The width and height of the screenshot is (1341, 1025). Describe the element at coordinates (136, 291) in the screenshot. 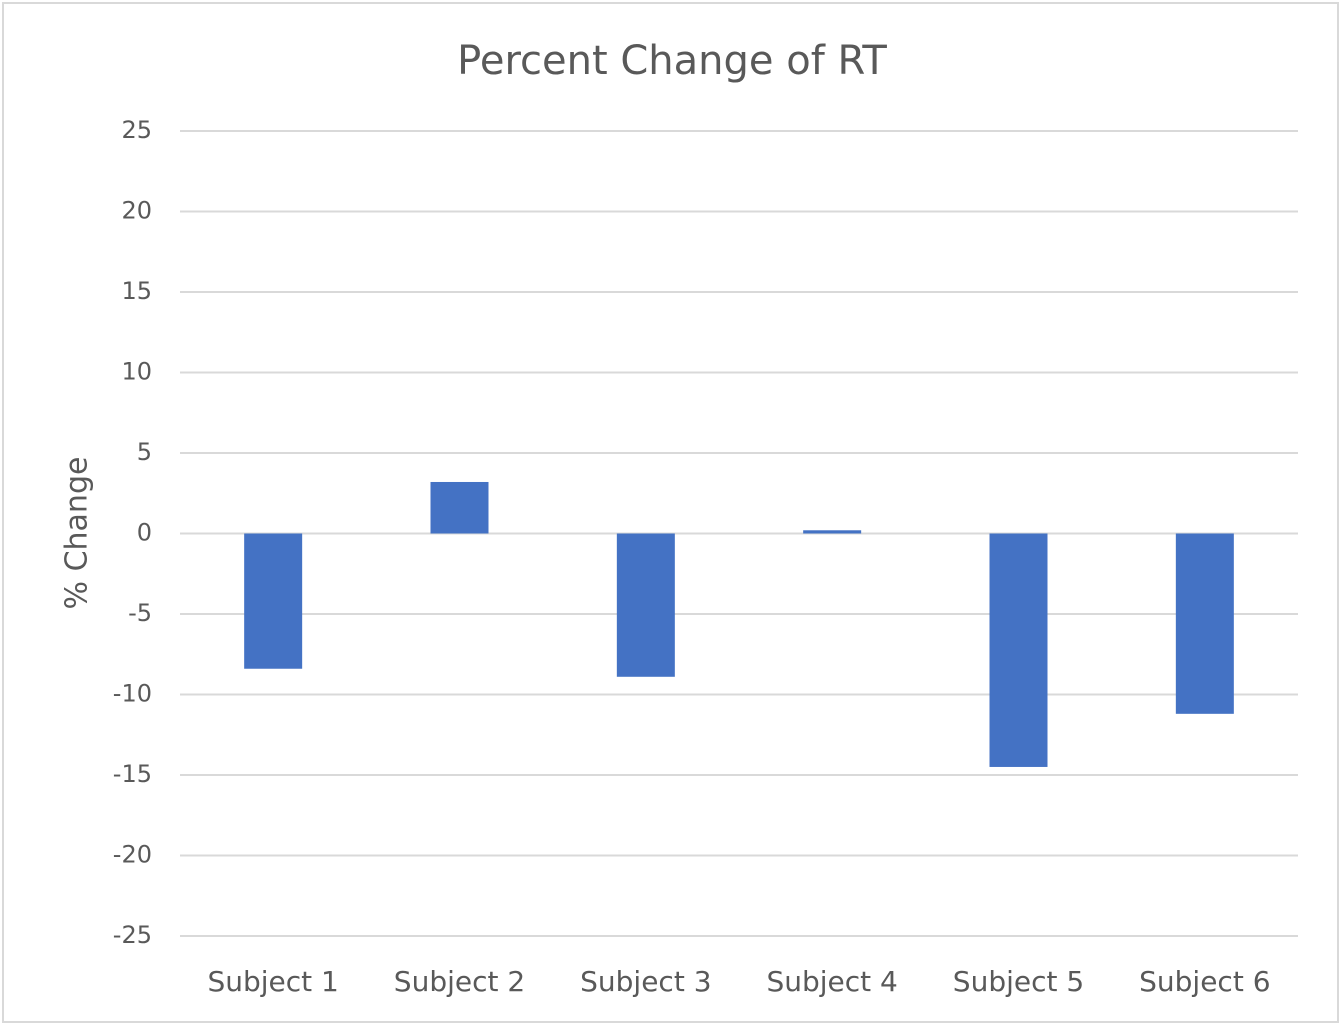

I see `y-tick-label: 15` at that location.